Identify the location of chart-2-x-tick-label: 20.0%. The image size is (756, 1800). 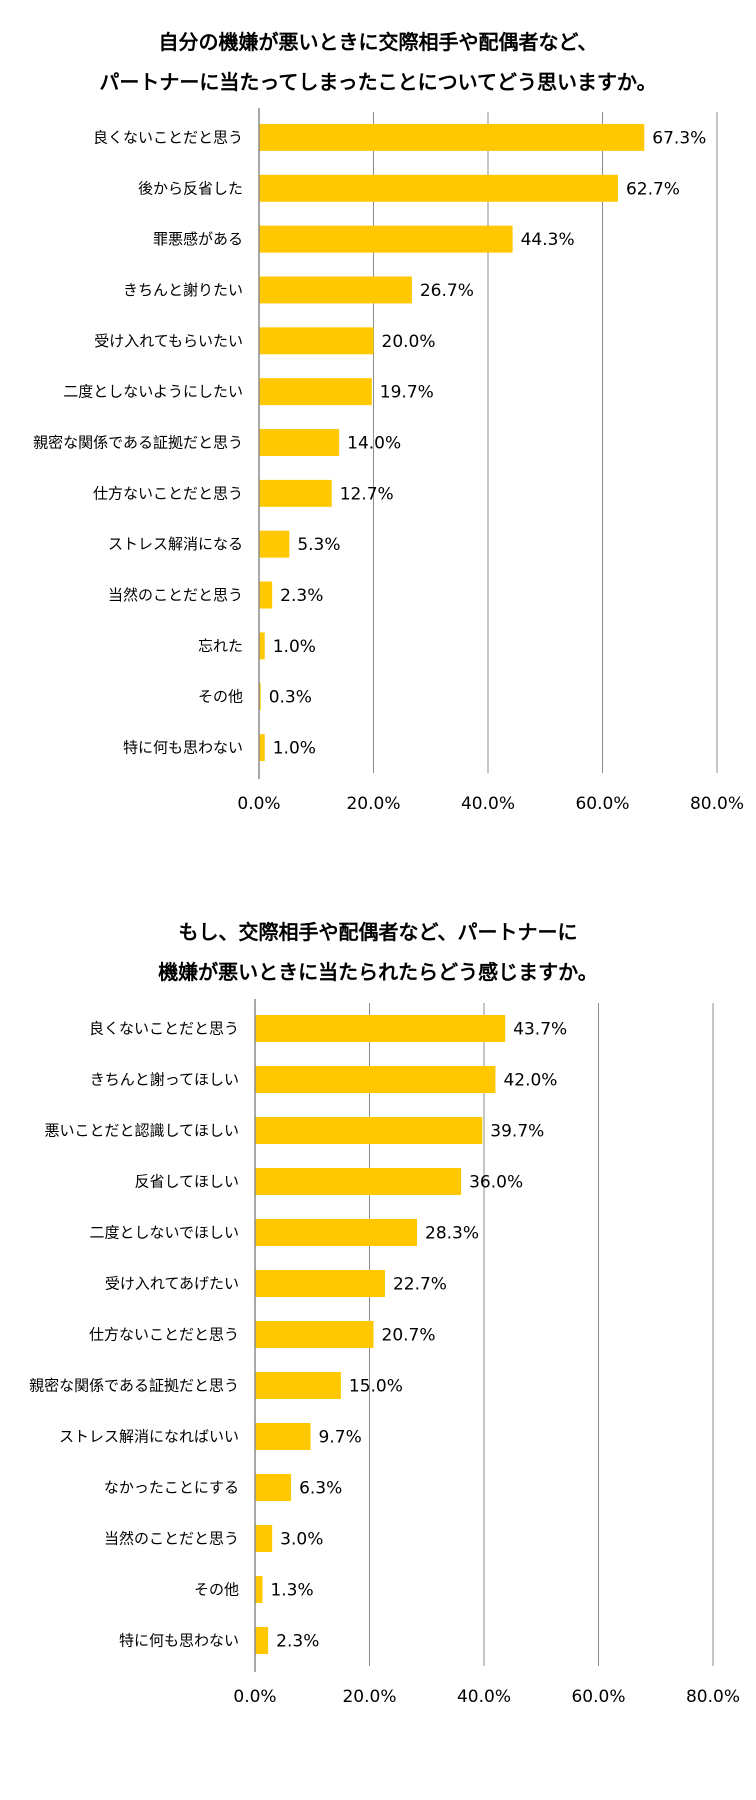
(369, 1697).